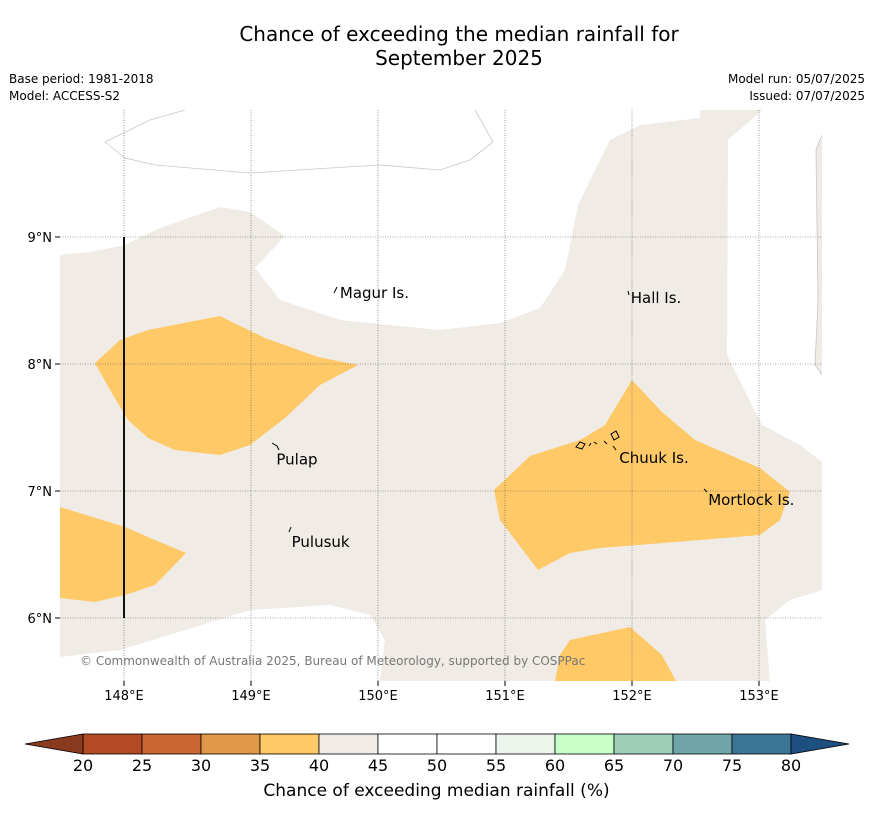 This screenshot has height=816, width=873. I want to click on colorbar-tick-label: 25, so click(142, 765).